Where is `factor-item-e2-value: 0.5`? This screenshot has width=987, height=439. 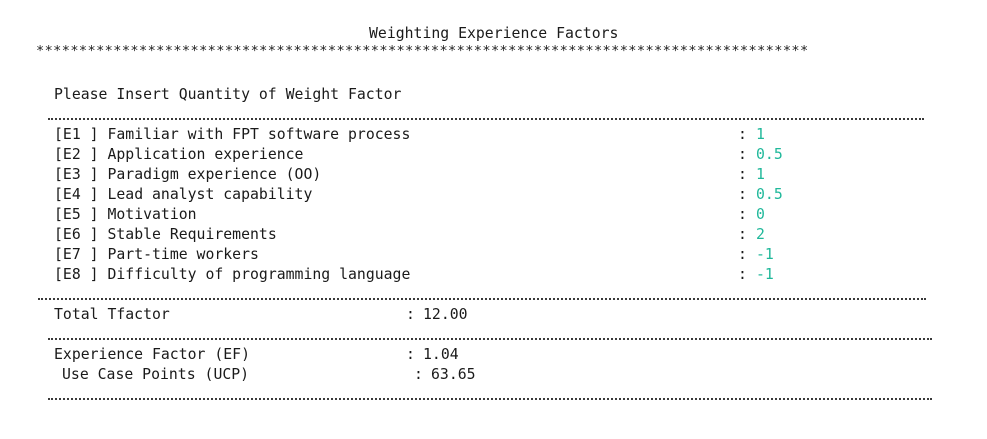 factor-item-e2-value: 0.5 is located at coordinates (769, 154).